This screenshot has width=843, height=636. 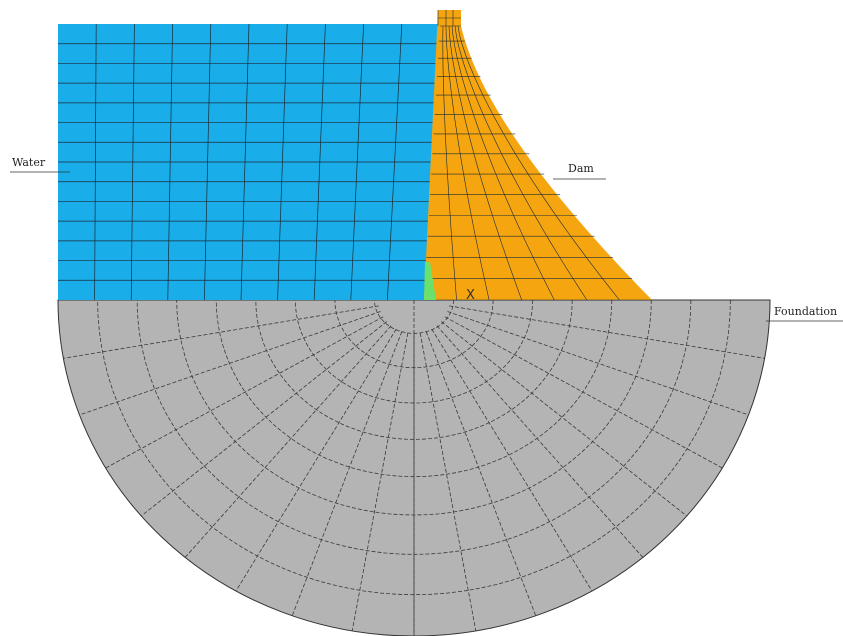 I want to click on foundation-label-group: Foundation, so click(x=804, y=313).